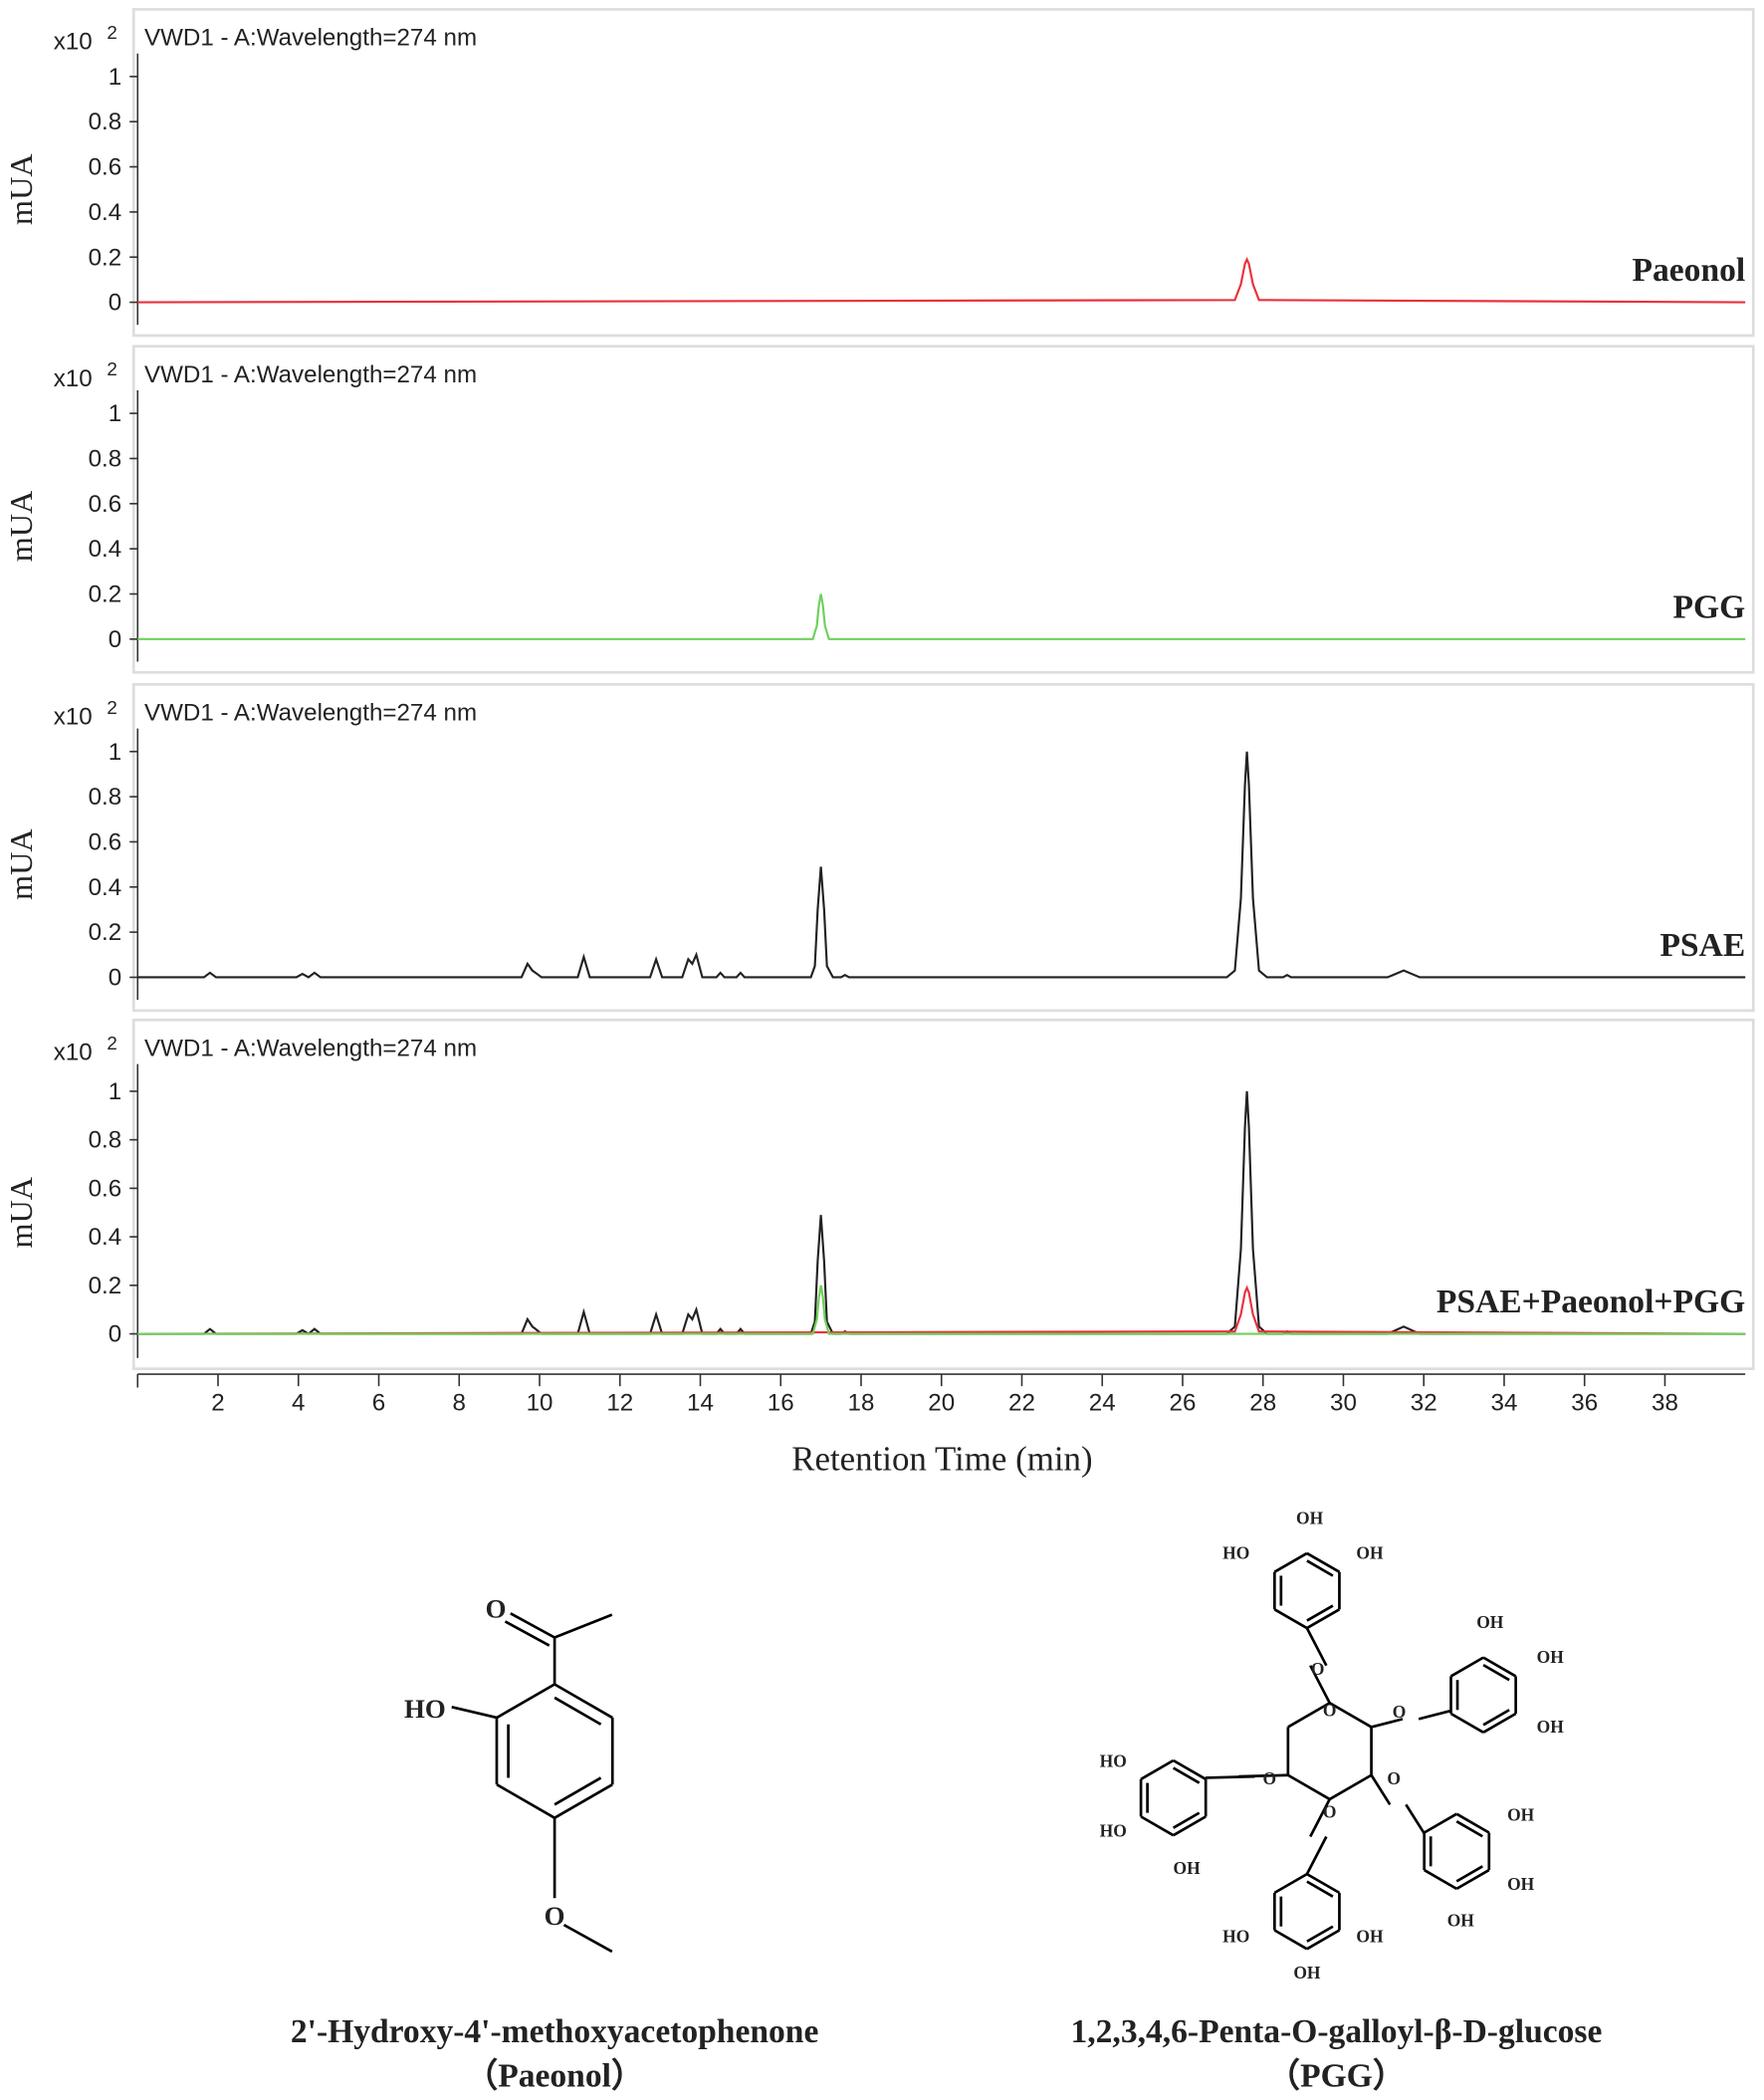 The height and width of the screenshot is (2100, 1764). Describe the element at coordinates (540, 1402) in the screenshot. I see `x-tick-label: 10` at that location.